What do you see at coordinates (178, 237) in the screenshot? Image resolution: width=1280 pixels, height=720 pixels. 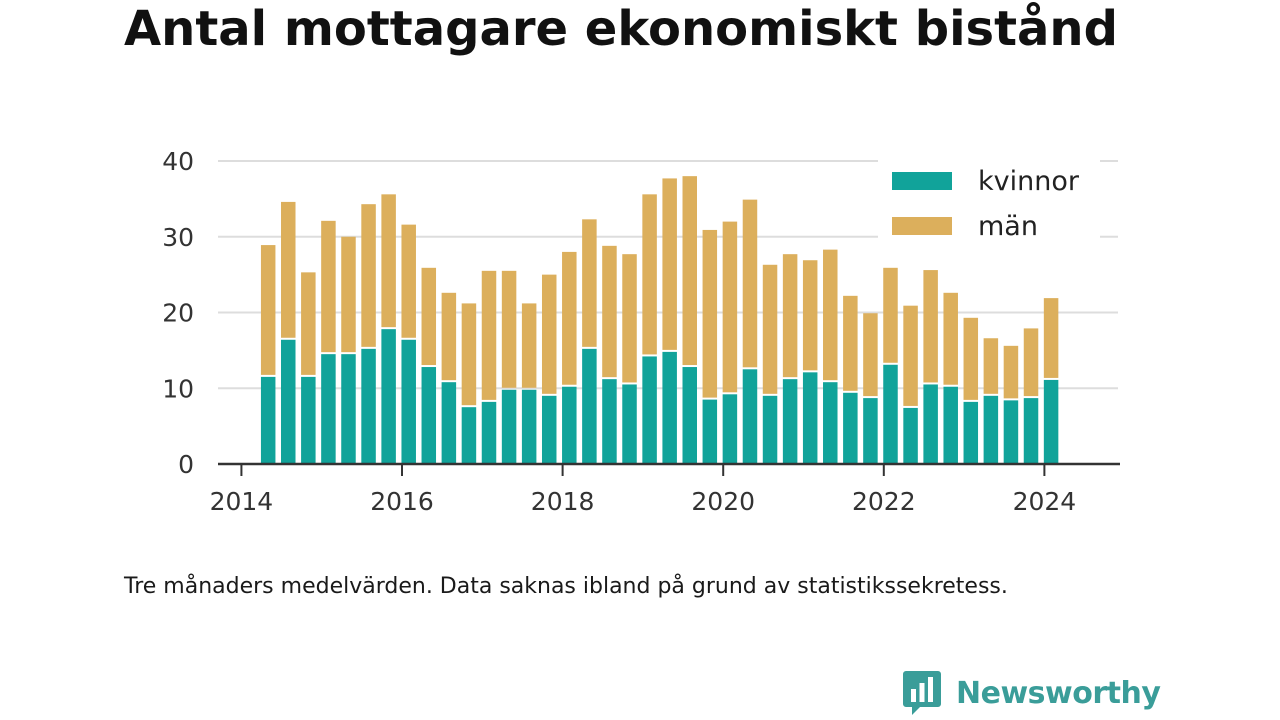 I see `y-tick-label: 30` at bounding box center [178, 237].